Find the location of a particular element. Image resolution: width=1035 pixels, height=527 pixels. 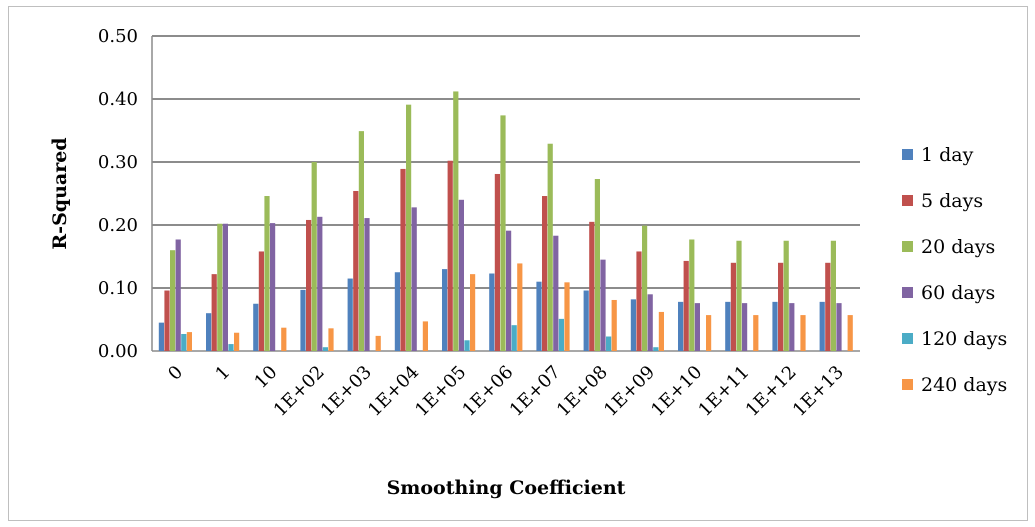

x-tick-label: 0 is located at coordinates (175, 373).